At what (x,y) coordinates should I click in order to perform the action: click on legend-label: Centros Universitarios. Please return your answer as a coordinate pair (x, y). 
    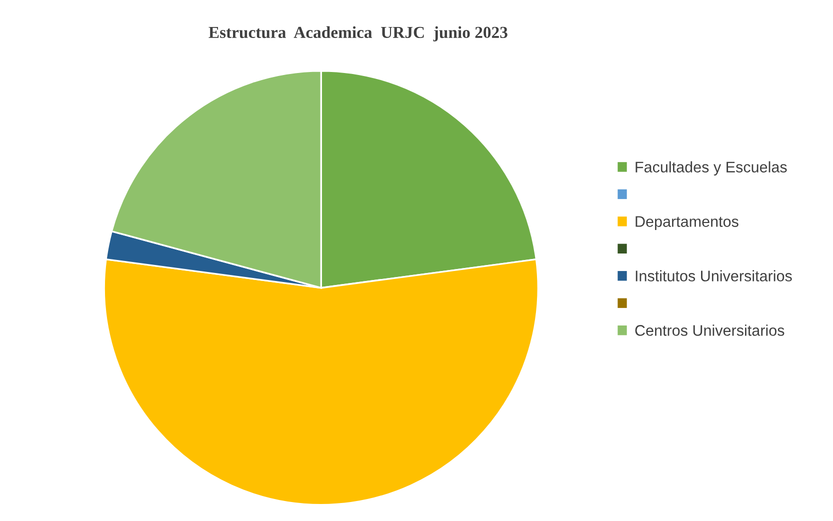
    Looking at the image, I should click on (709, 330).